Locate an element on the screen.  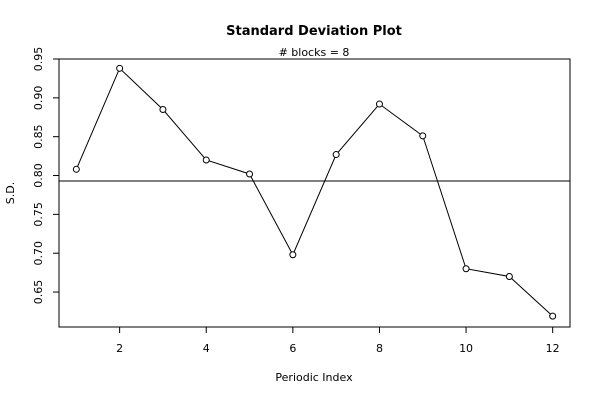
y-tick-label-2: 0.75 is located at coordinates (38, 214).